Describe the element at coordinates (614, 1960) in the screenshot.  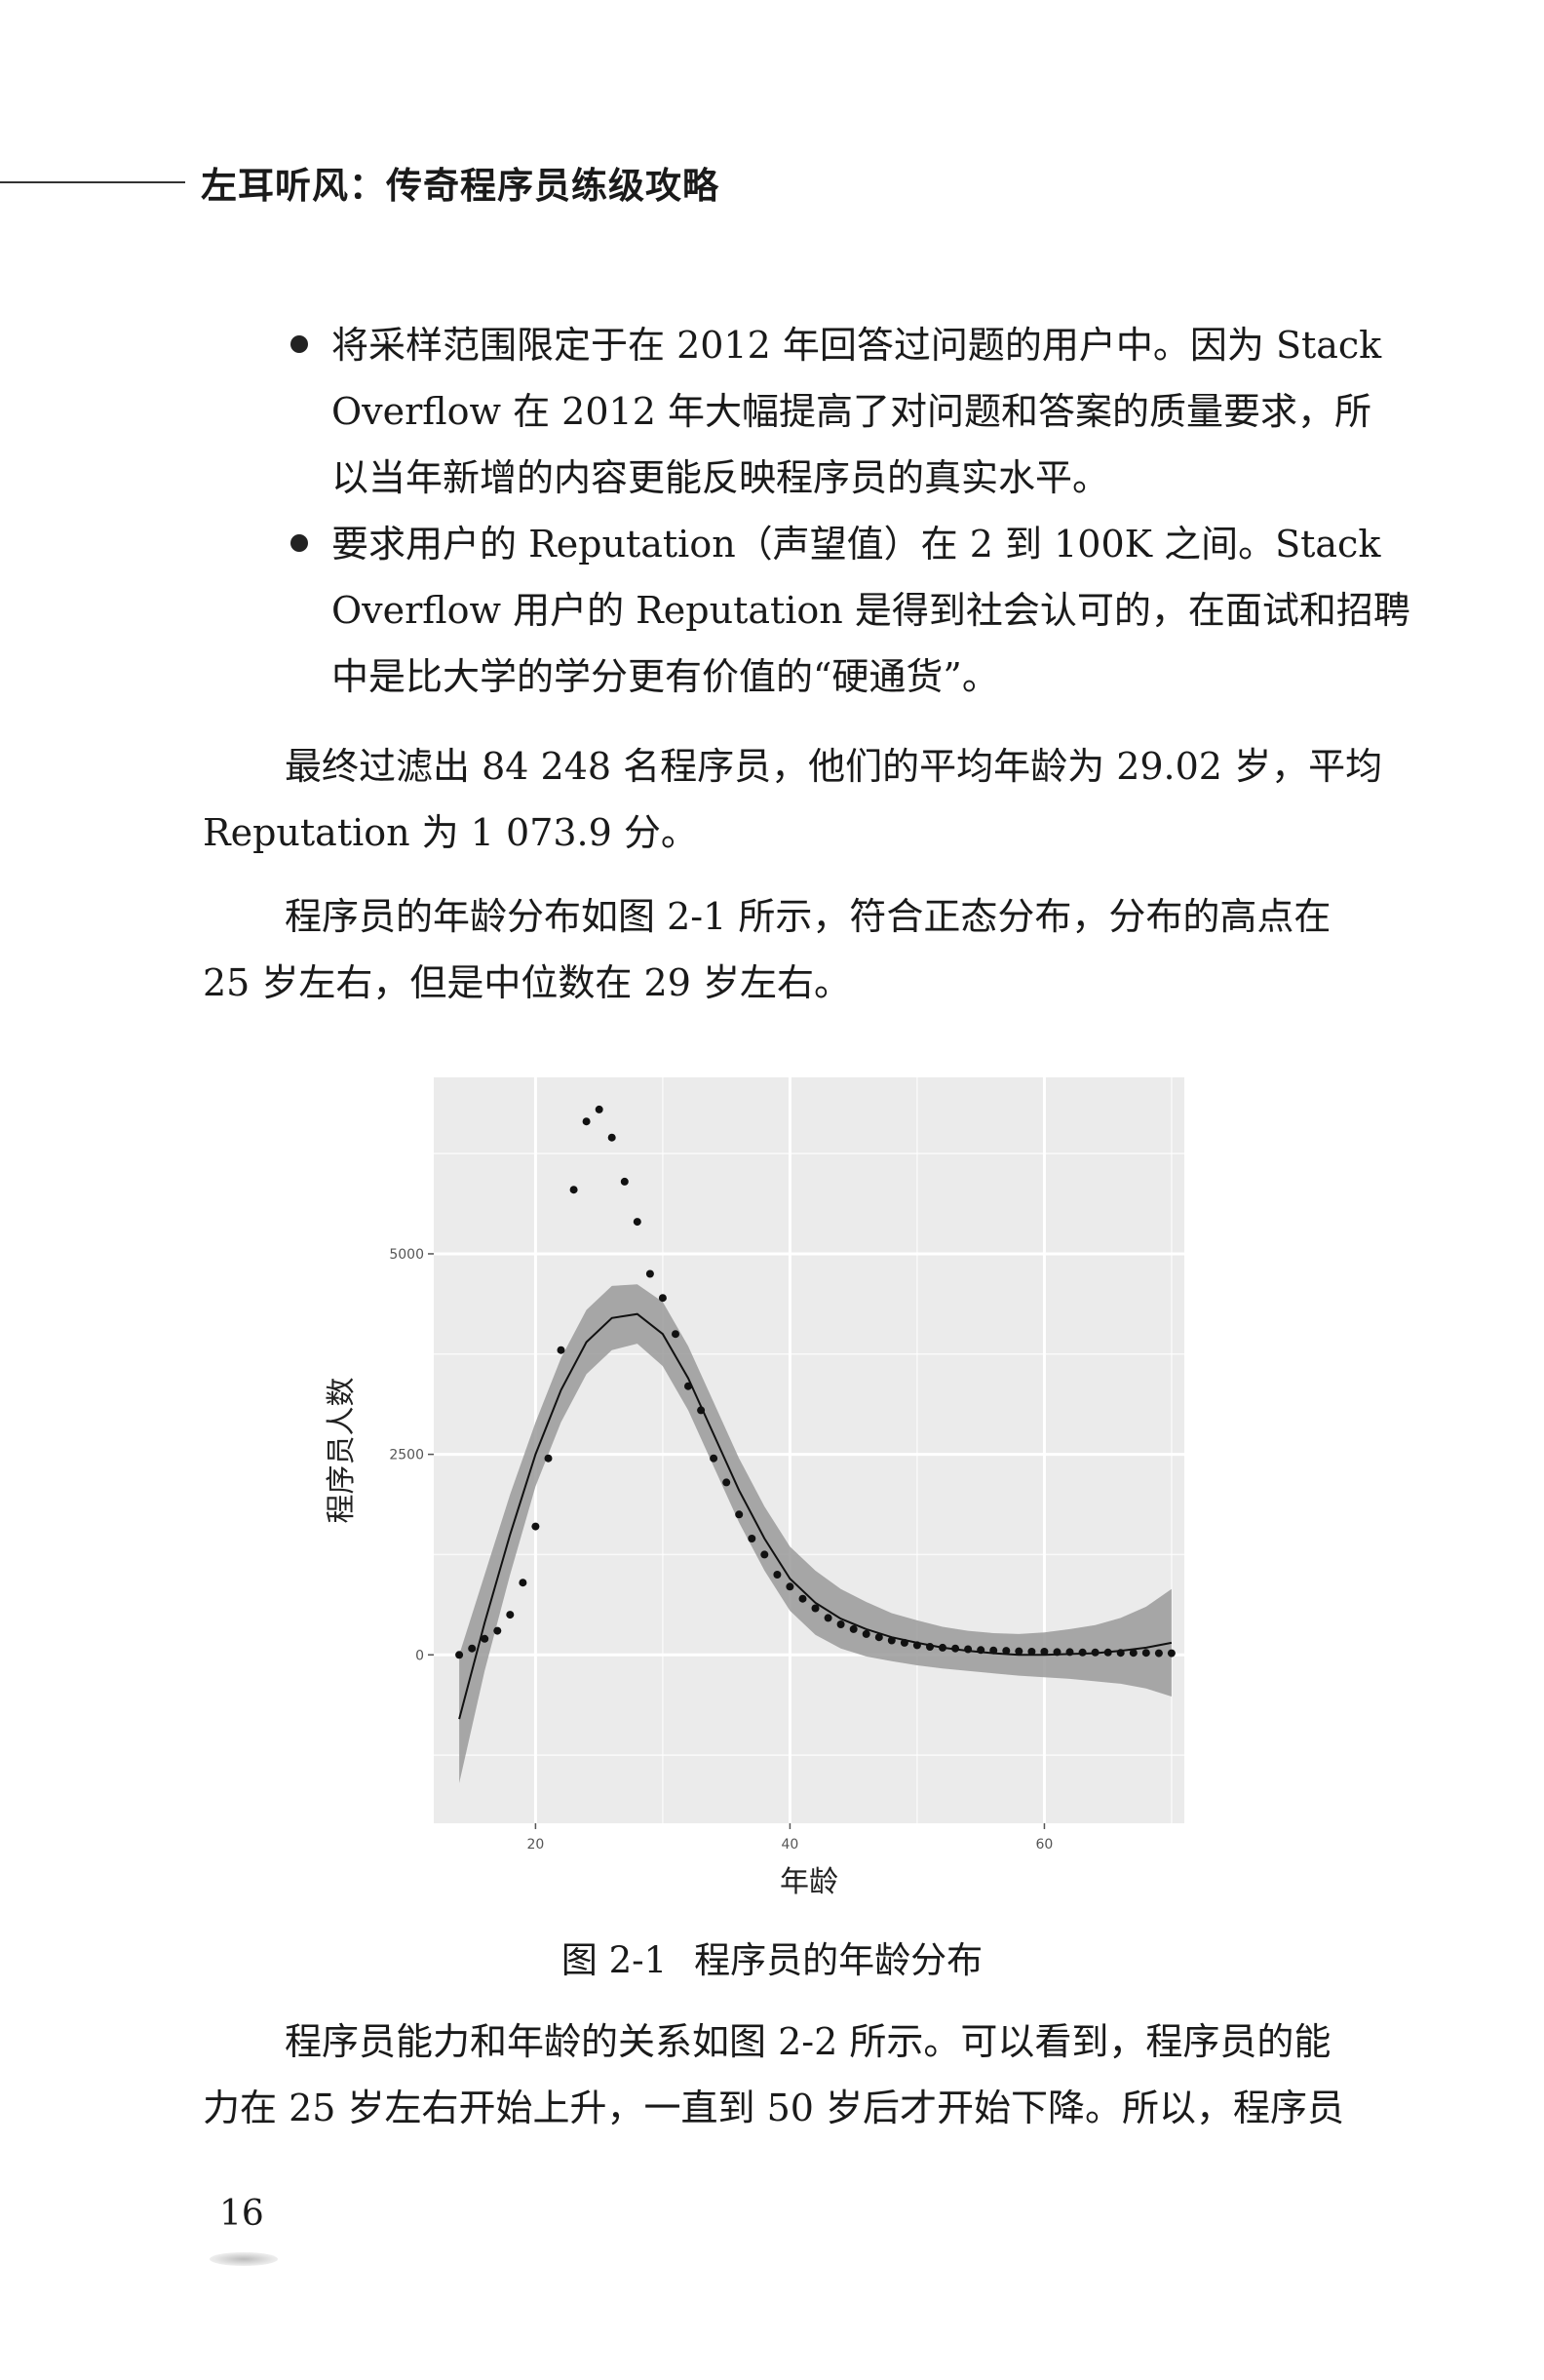
I see `figure-caption-number: 图 2-1` at that location.